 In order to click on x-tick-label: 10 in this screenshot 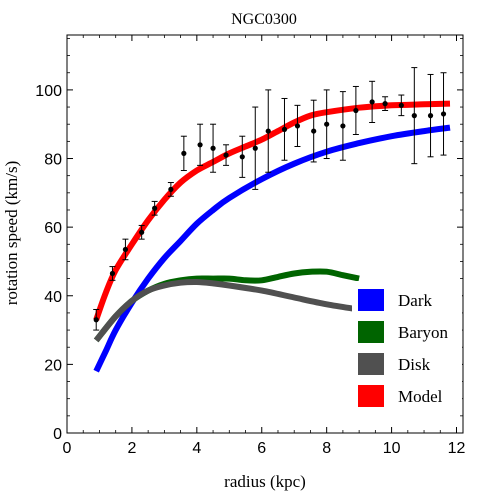, I will do `click(392, 448)`.